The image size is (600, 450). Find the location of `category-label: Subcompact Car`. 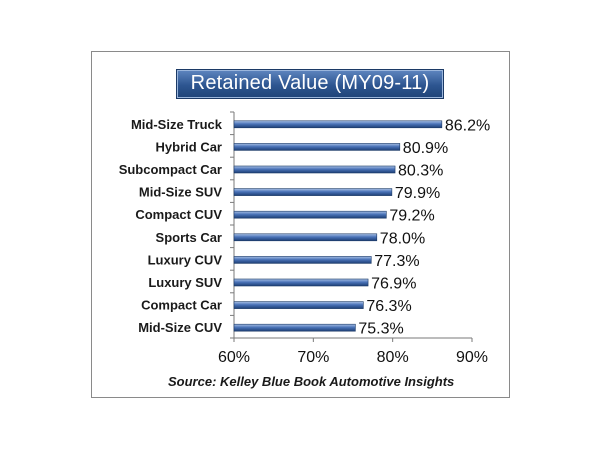

category-label: Subcompact Car is located at coordinates (170, 169).